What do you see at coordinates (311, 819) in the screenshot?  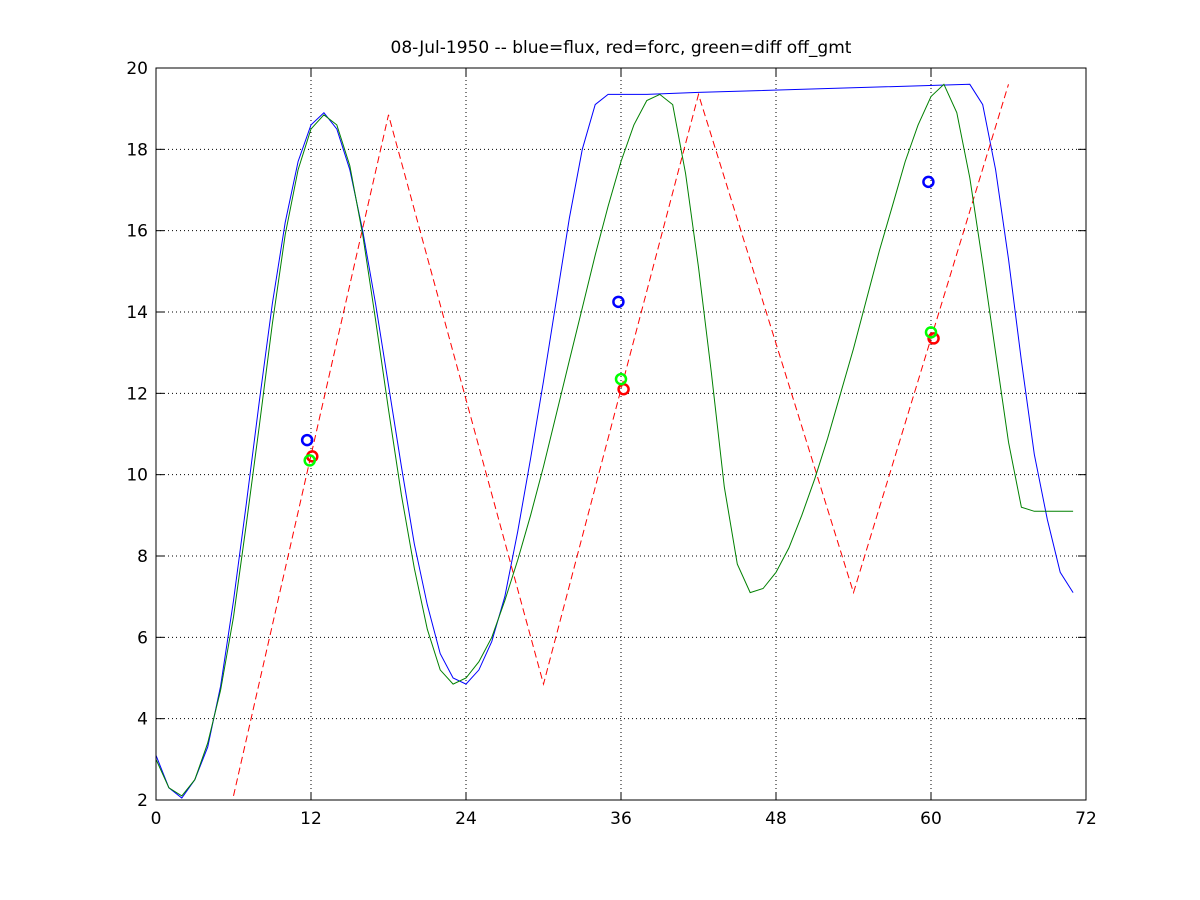 I see `x-tick-label: 12` at bounding box center [311, 819].